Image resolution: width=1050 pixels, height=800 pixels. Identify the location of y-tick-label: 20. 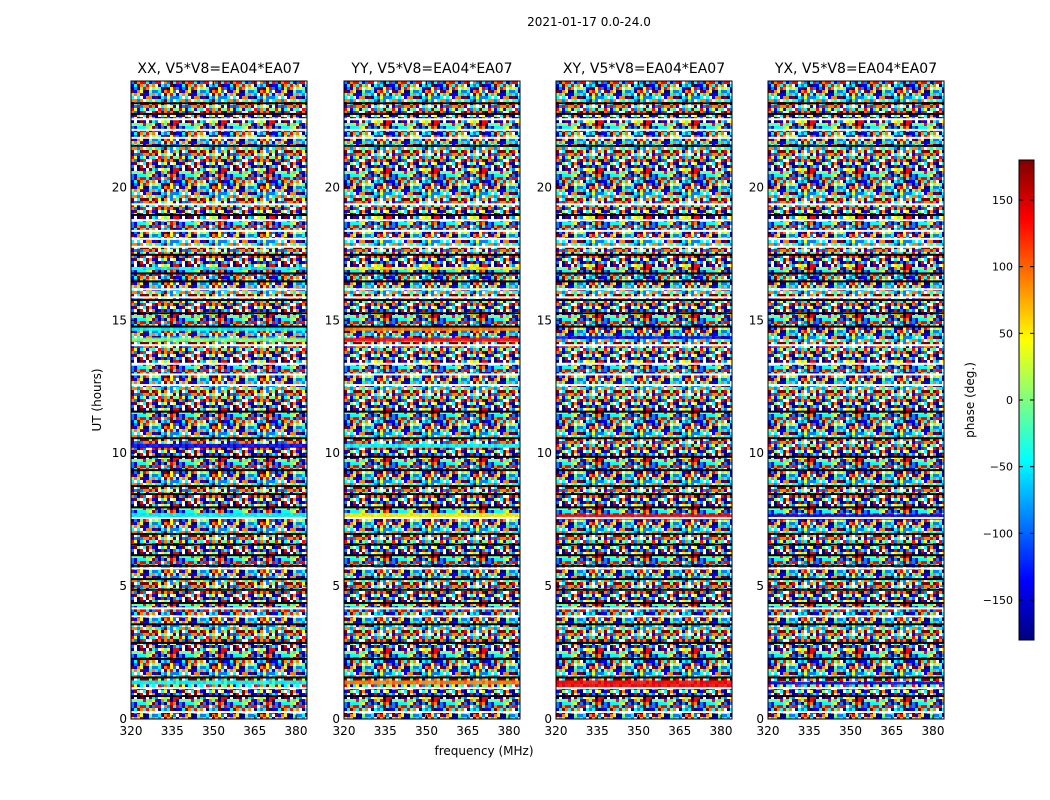
(544, 187).